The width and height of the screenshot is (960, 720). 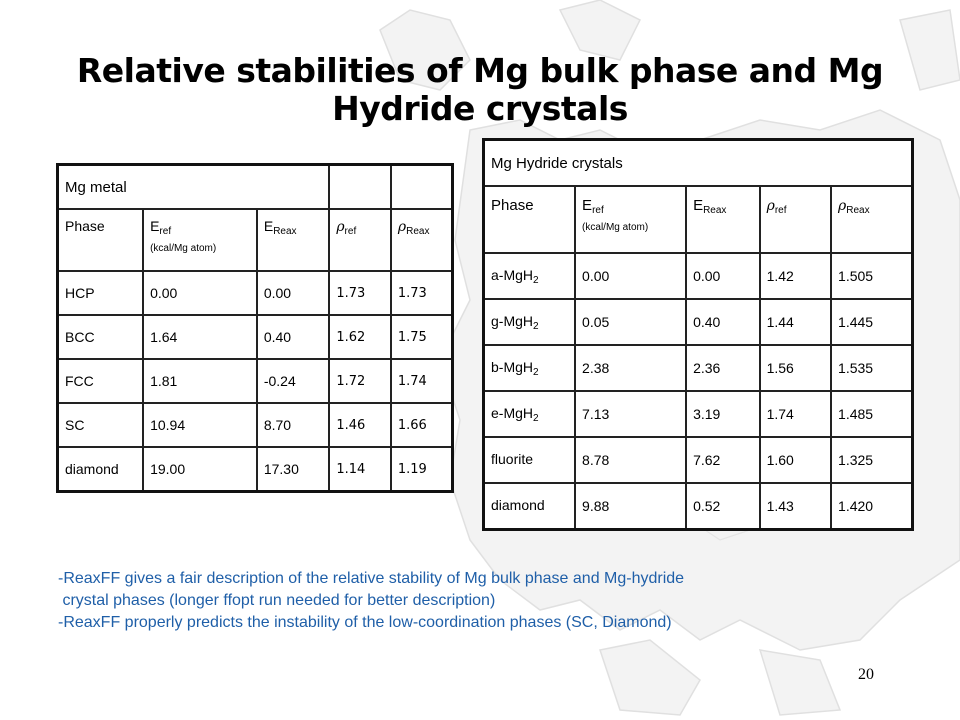 What do you see at coordinates (421, 469) in the screenshot?
I see `cell-rho-reax: 1.19` at bounding box center [421, 469].